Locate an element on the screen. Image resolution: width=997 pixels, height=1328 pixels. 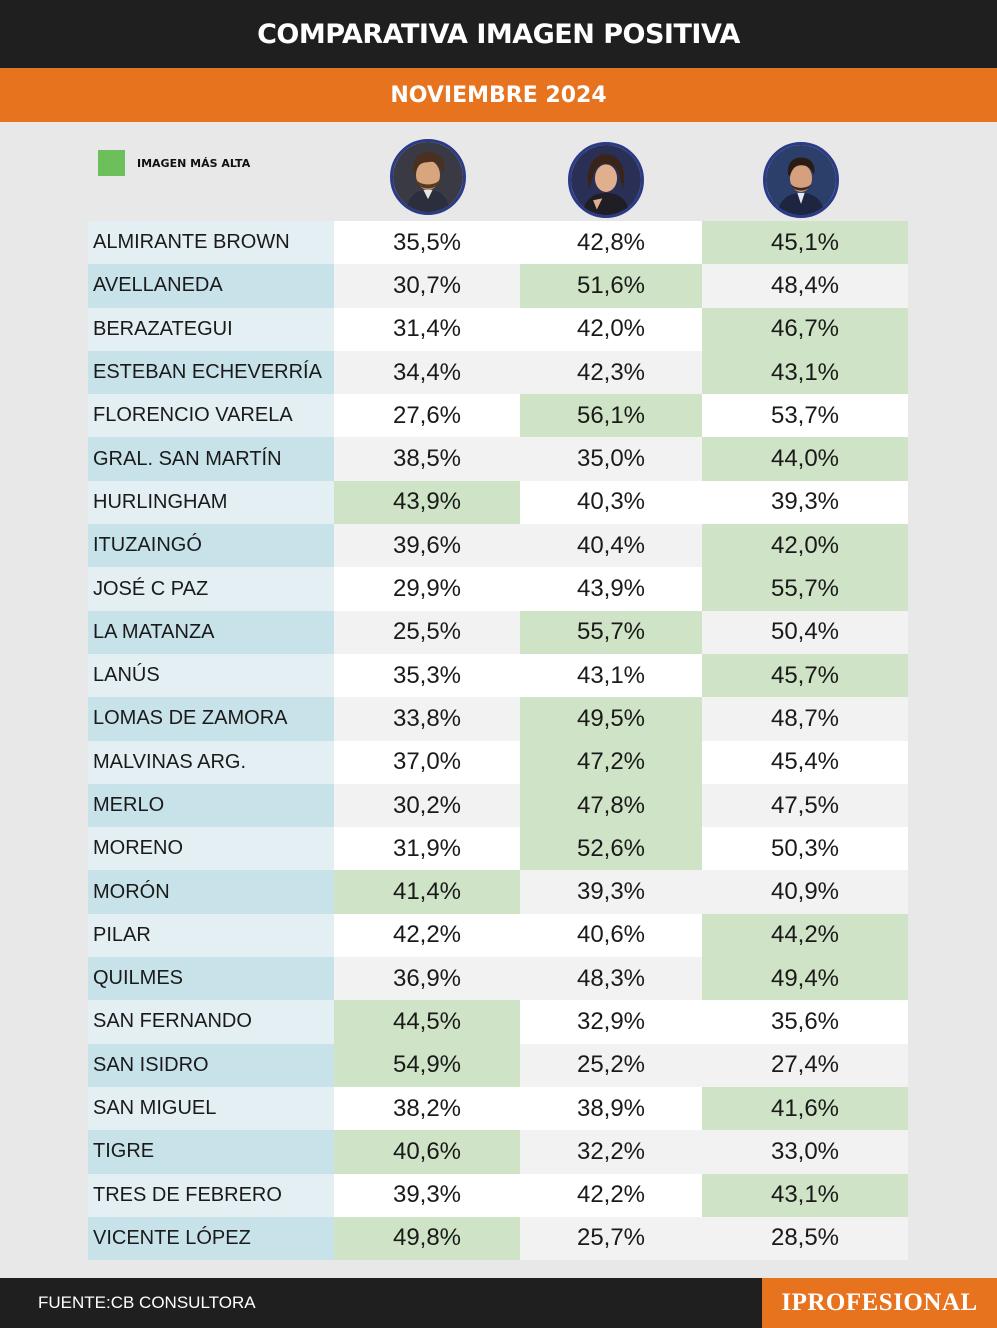
value-cell: 44,5% is located at coordinates (427, 1022).